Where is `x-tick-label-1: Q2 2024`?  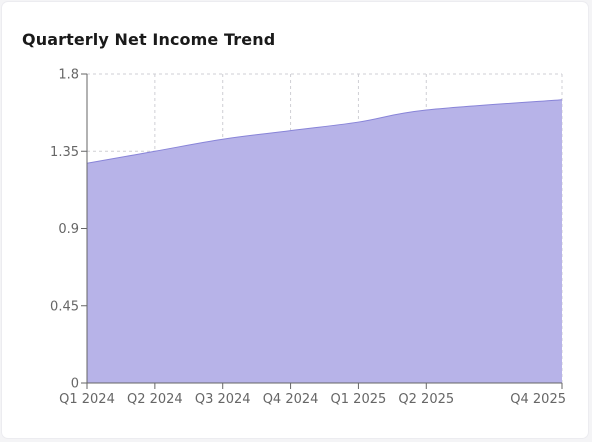 x-tick-label-1: Q2 2024 is located at coordinates (155, 399).